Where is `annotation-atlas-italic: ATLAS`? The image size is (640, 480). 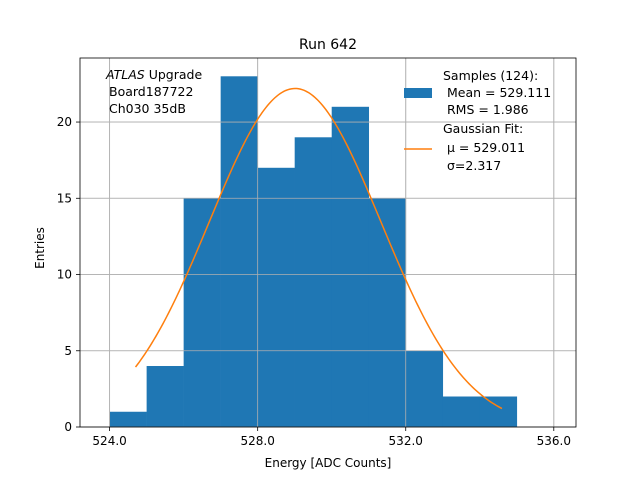
annotation-atlas-italic: ATLAS is located at coordinates (125, 74).